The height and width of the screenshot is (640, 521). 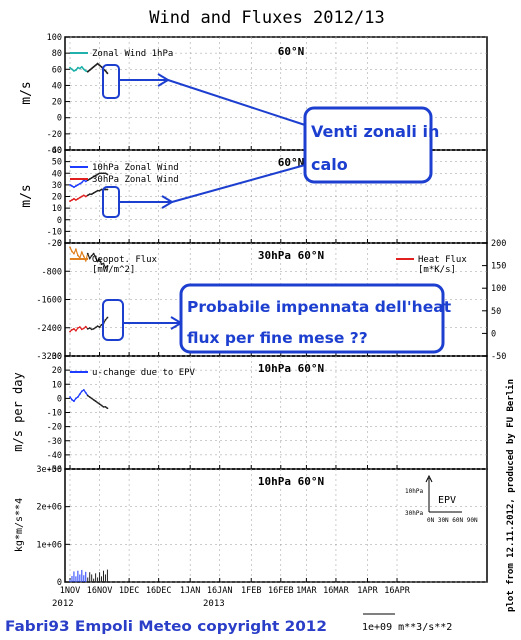 I want to click on epv-inset-label: EPV, so click(x=447, y=500).